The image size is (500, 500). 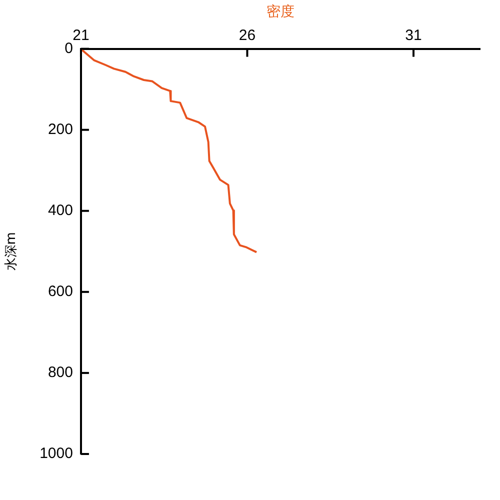 What do you see at coordinates (60, 129) in the screenshot?
I see `y-tick-label: 200` at bounding box center [60, 129].